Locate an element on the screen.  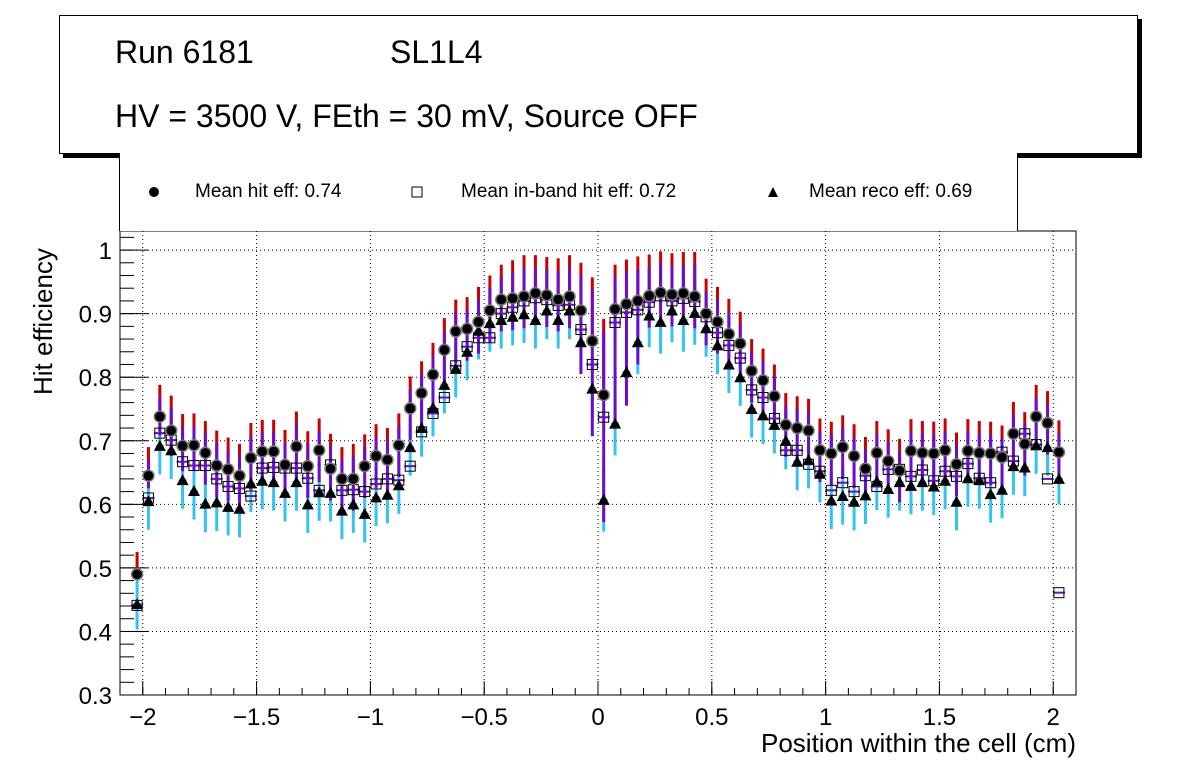
x-tick-label: 0.5 is located at coordinates (711, 717).